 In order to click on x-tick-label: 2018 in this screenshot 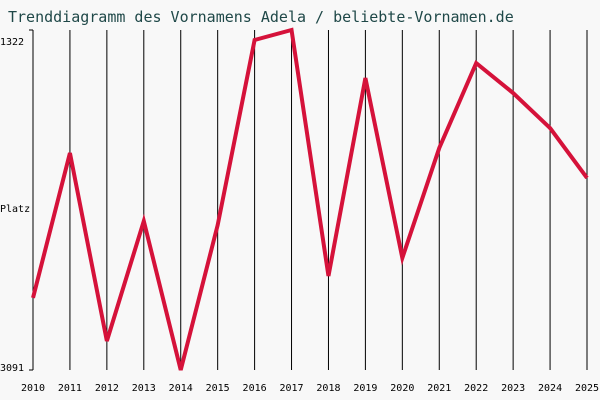, I will do `click(328, 388)`.